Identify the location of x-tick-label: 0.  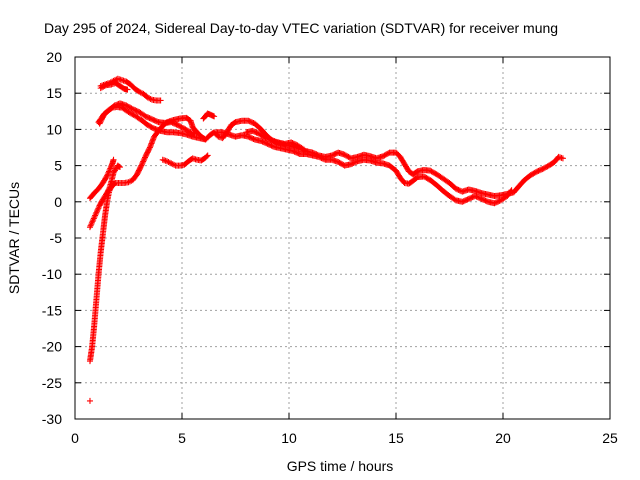
(75, 438).